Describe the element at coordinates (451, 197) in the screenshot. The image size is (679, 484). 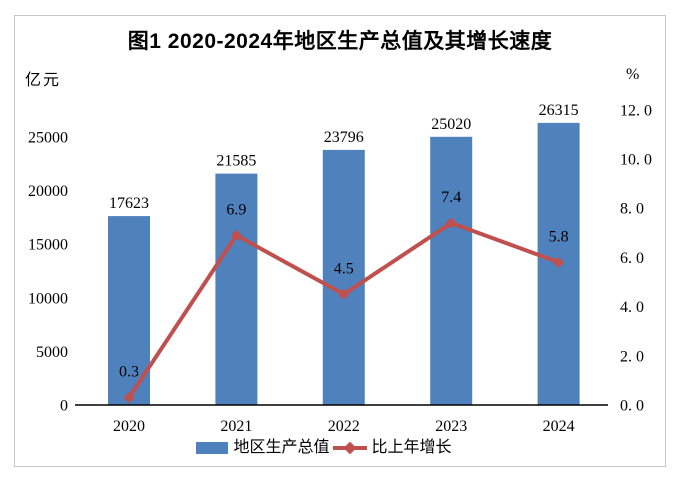
I see `line-value-label-2023: 7.4` at that location.